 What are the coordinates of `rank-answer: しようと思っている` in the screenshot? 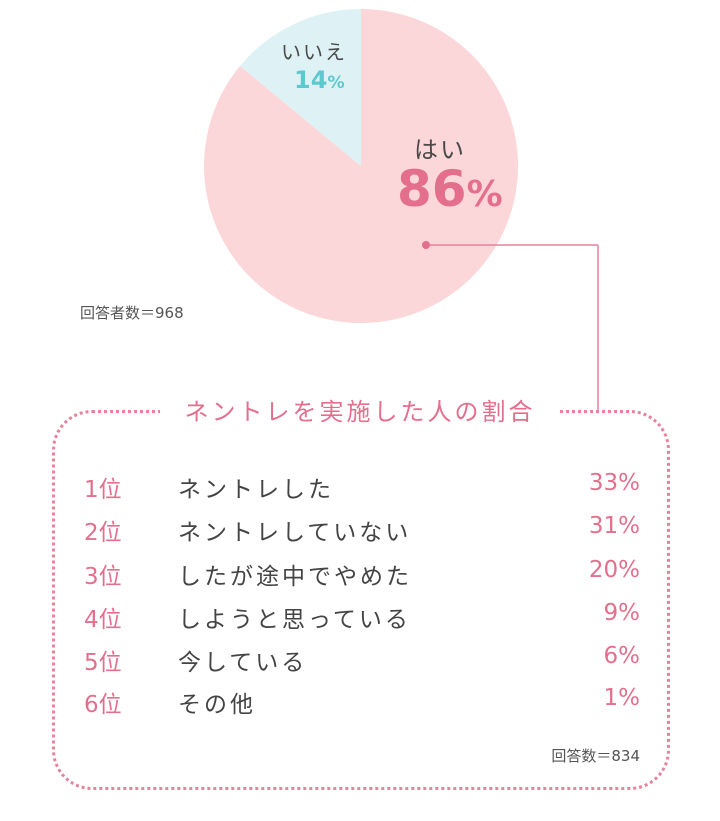 It's located at (294, 620).